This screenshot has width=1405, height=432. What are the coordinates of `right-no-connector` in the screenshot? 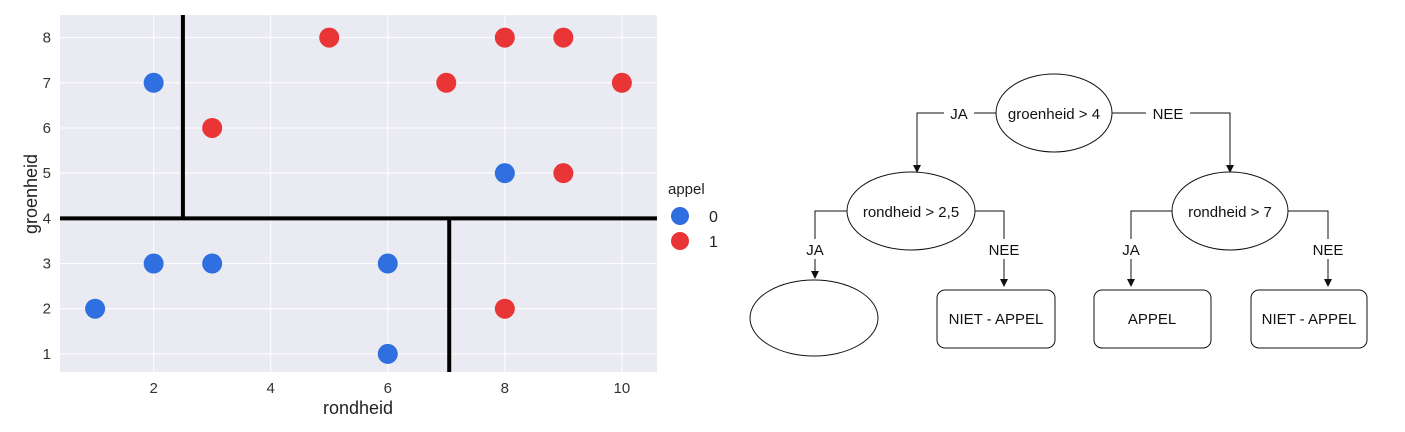 It's located at (1309, 248).